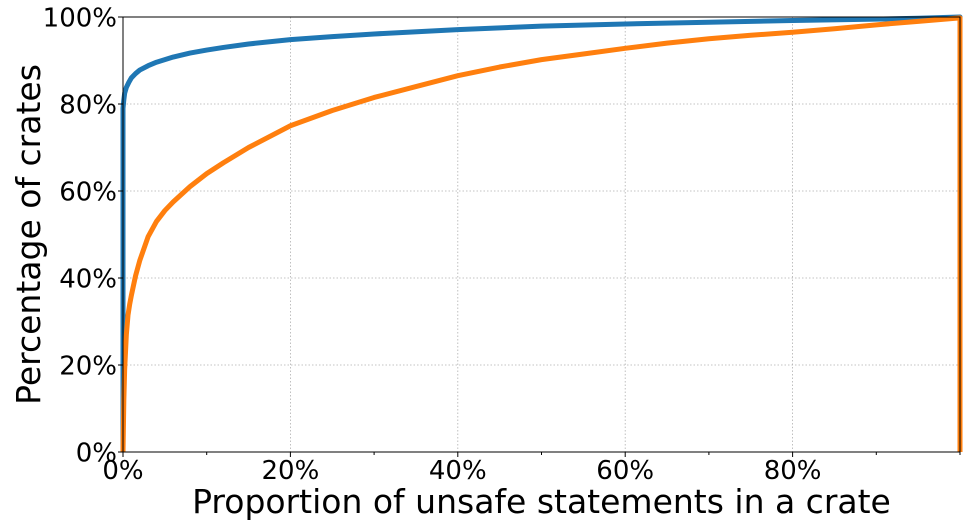  What do you see at coordinates (88, 193) in the screenshot?
I see `y-tick-label: 60%` at bounding box center [88, 193].